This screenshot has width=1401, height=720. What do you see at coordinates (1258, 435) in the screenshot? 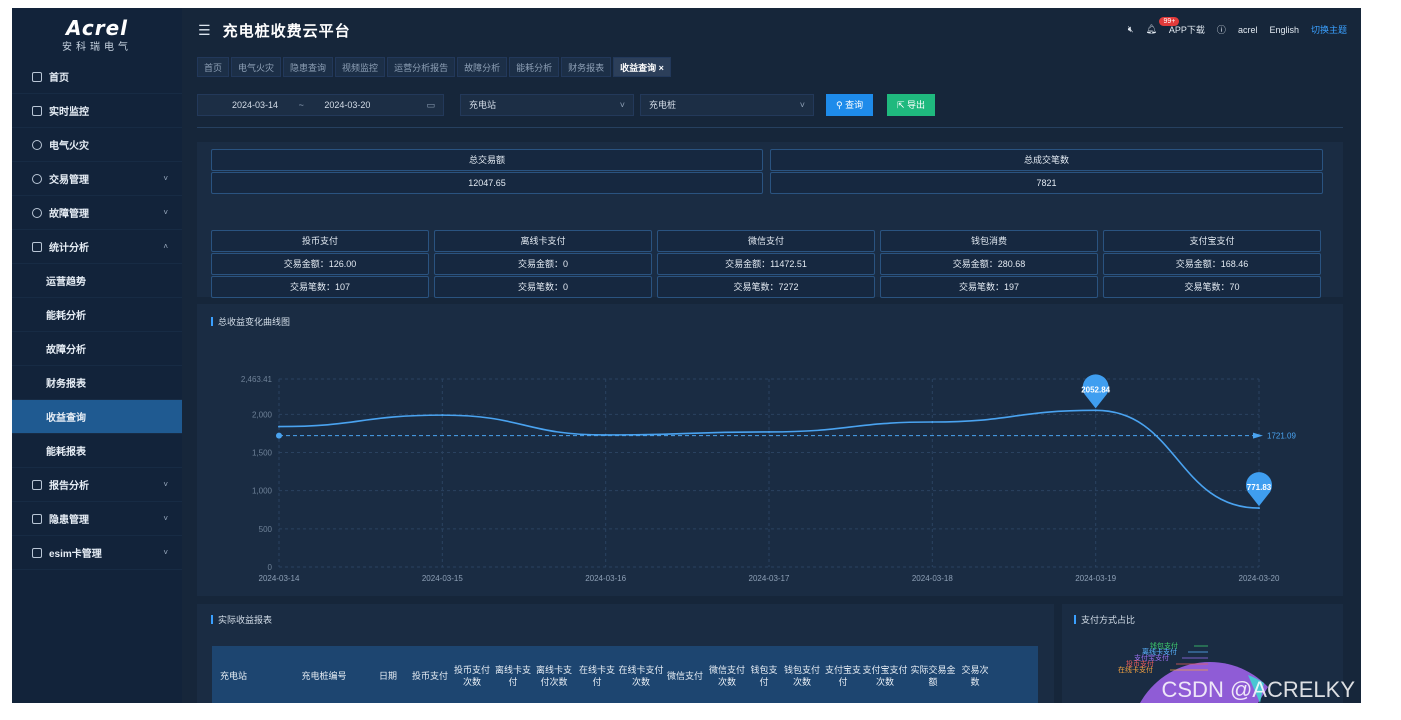
I see `average-arrow` at bounding box center [1258, 435].